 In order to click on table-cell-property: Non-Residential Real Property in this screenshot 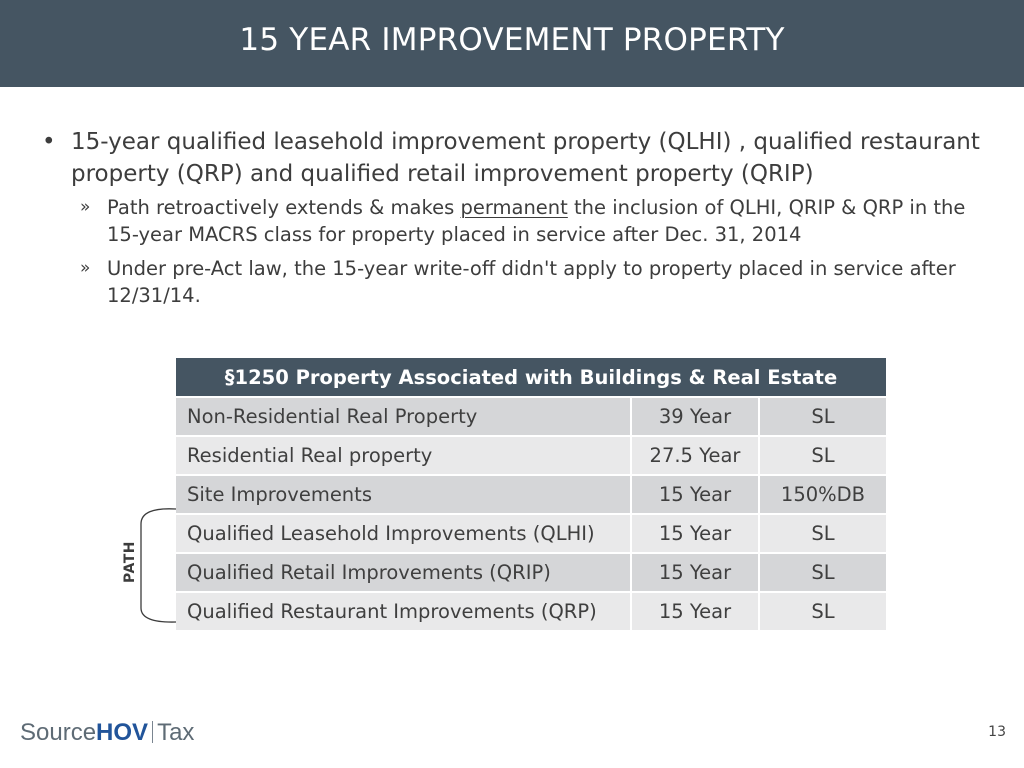, I will do `click(404, 417)`.